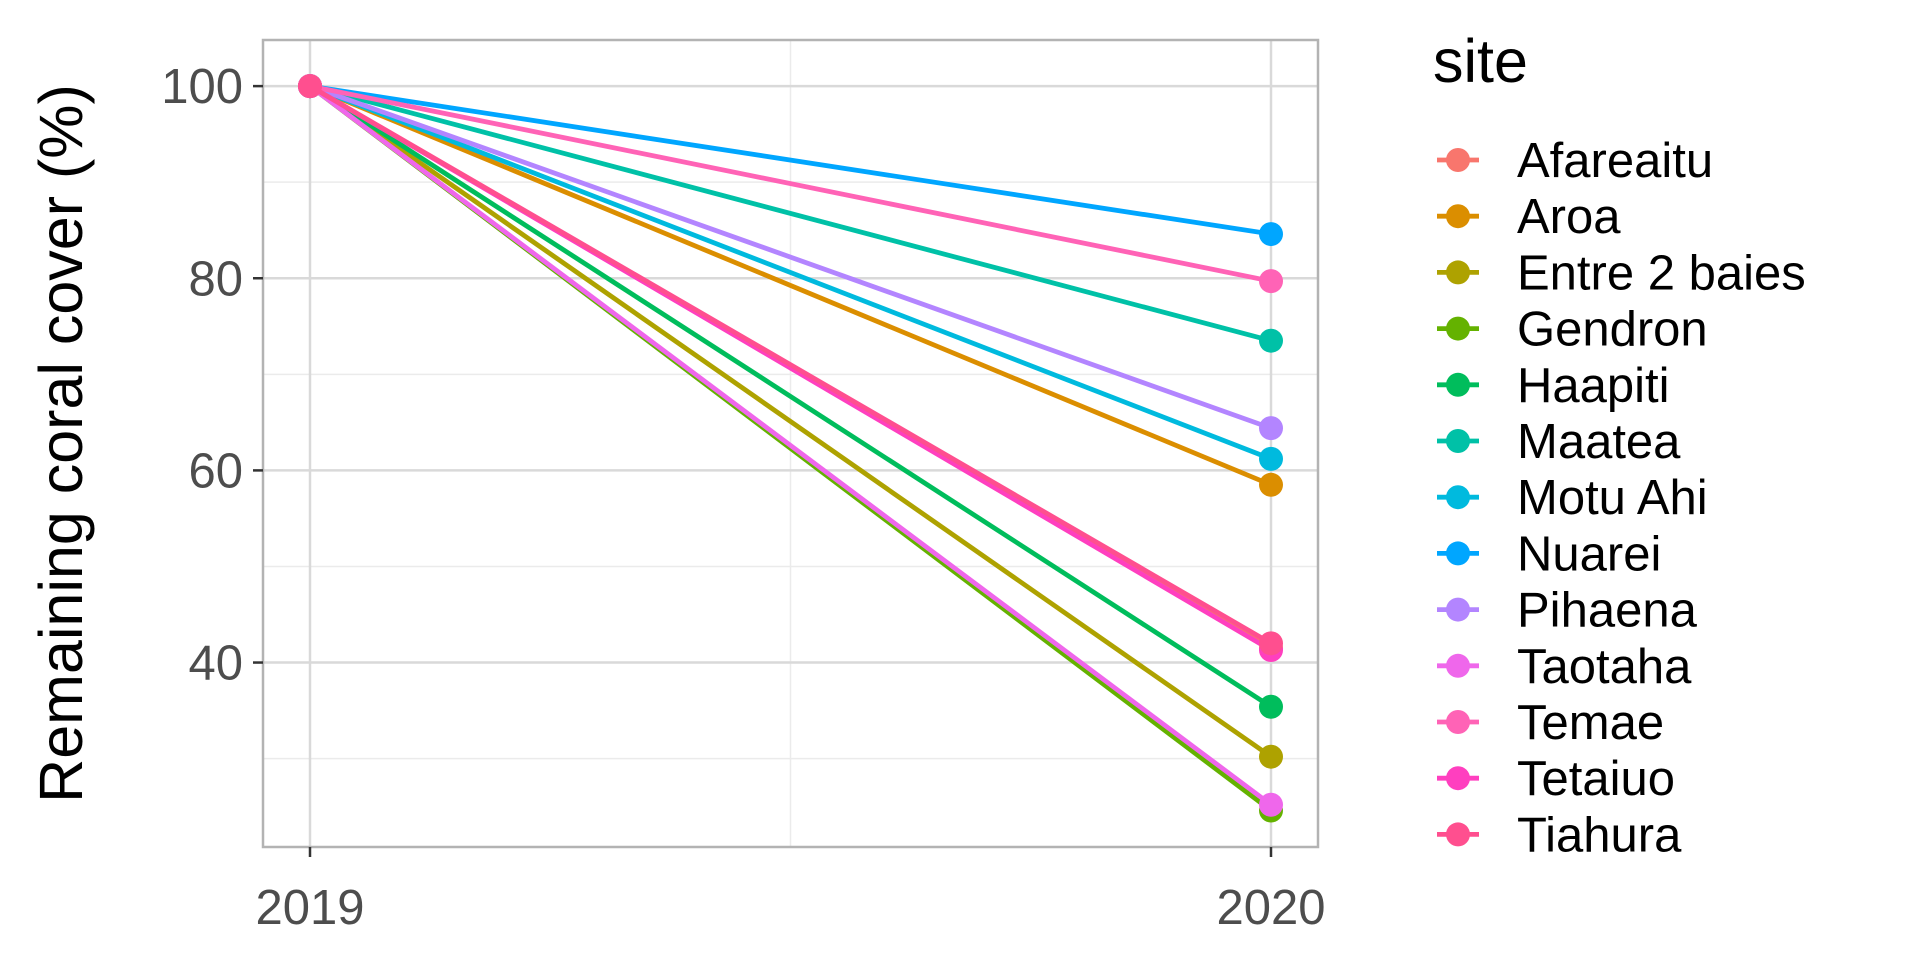  Describe the element at coordinates (1589, 554) in the screenshot. I see `legend-label: Nuarei` at that location.